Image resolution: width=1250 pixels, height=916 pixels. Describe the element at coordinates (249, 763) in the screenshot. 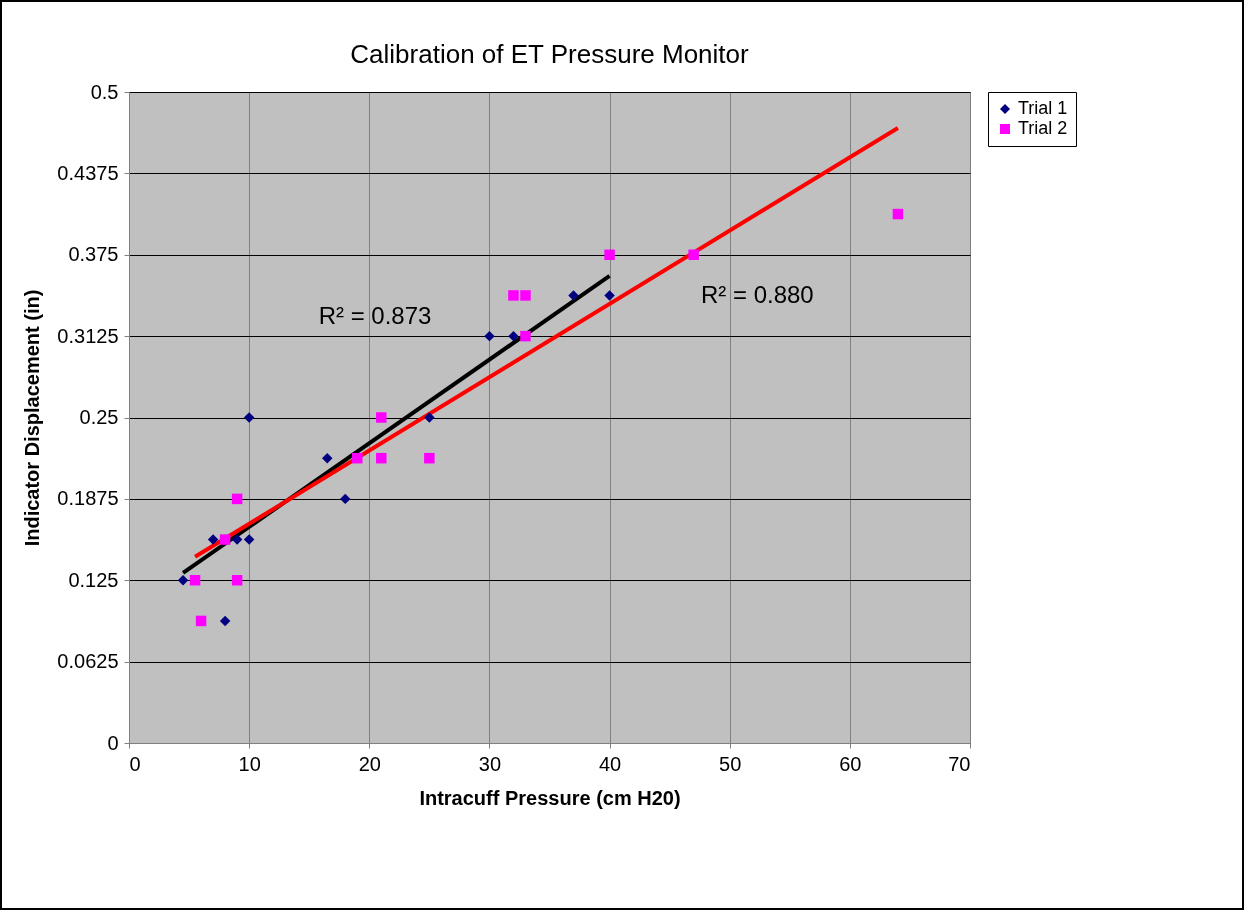

I see `x-tick-label: 10` at that location.